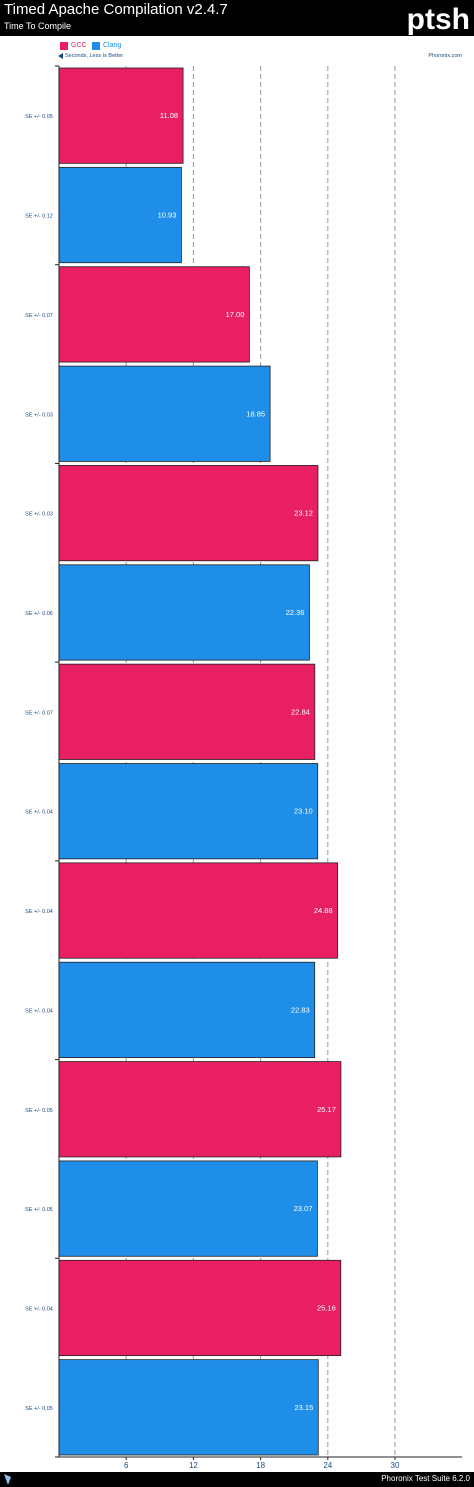 This screenshot has height=1487, width=474. What do you see at coordinates (39, 1309) in the screenshot?
I see `se-label-12: SE +/- 0.04` at bounding box center [39, 1309].